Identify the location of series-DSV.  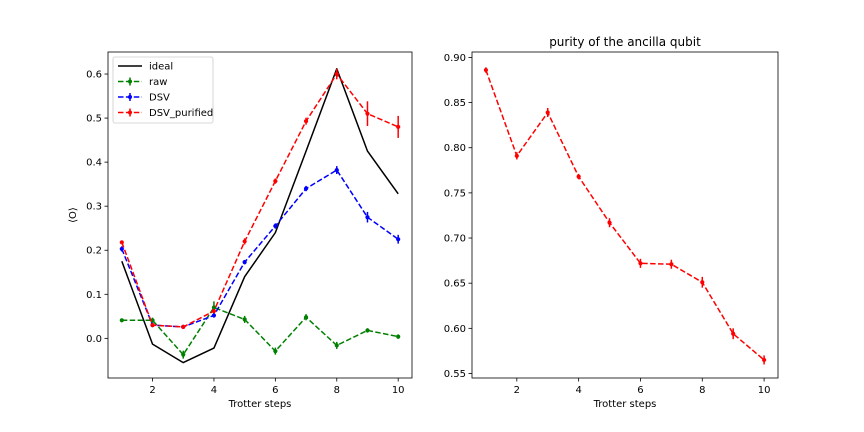
(260, 247).